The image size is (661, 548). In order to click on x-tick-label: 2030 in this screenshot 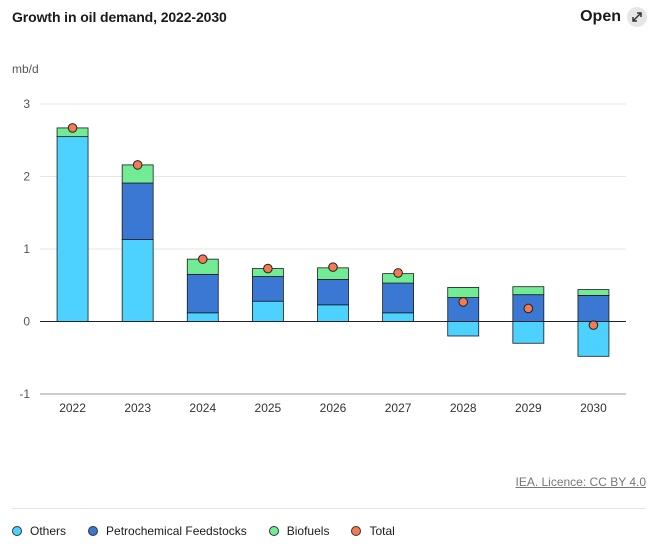, I will do `click(593, 408)`.